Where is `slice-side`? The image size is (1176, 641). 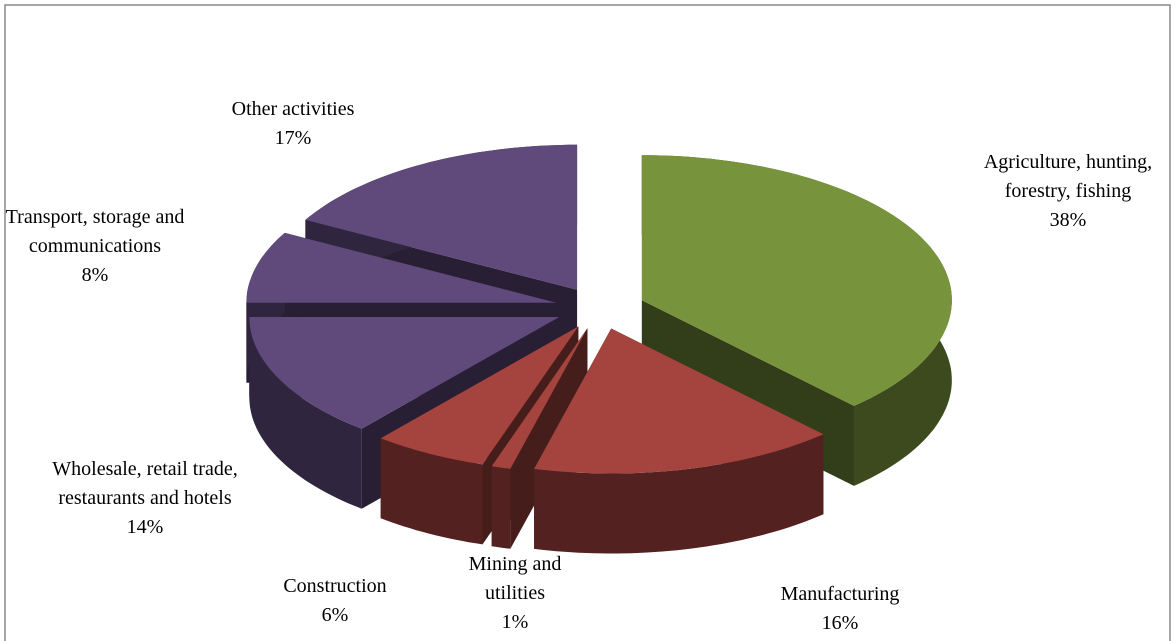
slice-side is located at coordinates (539, 437).